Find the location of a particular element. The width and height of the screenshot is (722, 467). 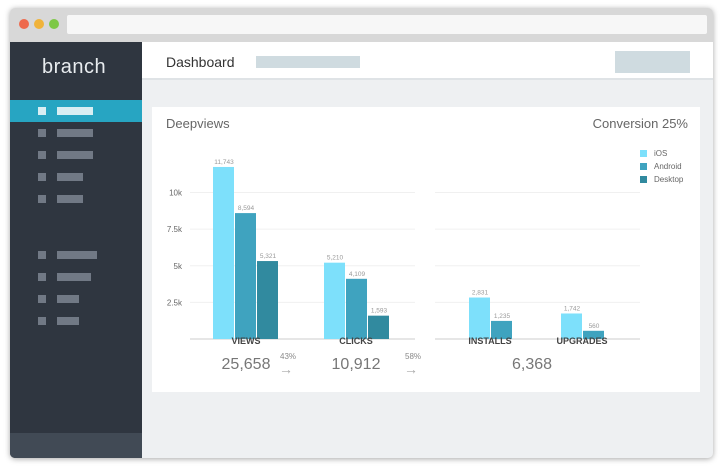

bar-value-label: 5,210 is located at coordinates (335, 258).